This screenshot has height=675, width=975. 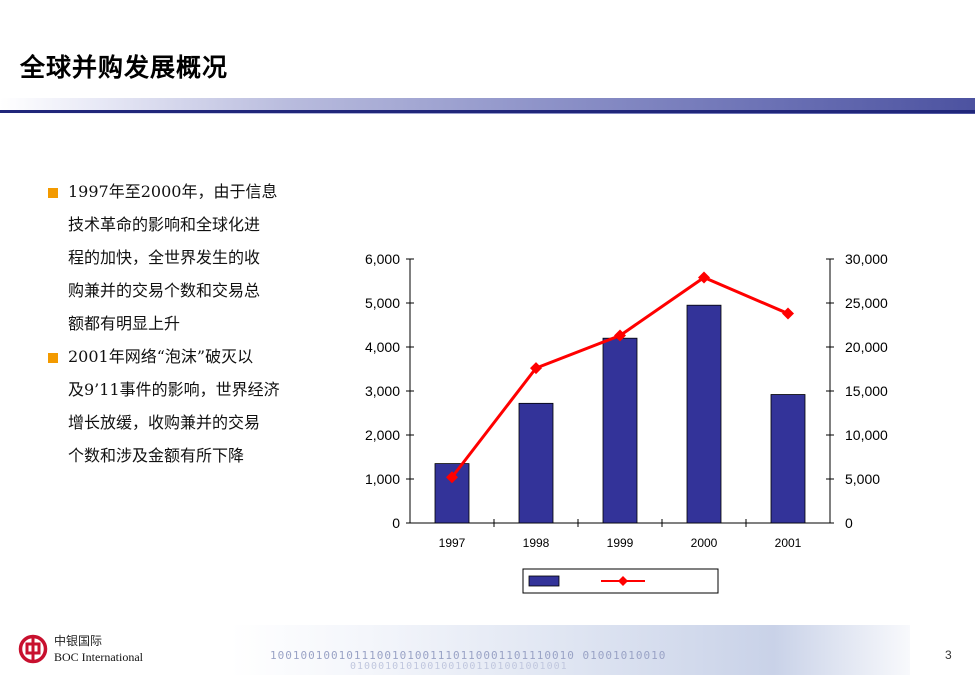 What do you see at coordinates (788, 543) in the screenshot?
I see `x-tick-label: 2001` at bounding box center [788, 543].